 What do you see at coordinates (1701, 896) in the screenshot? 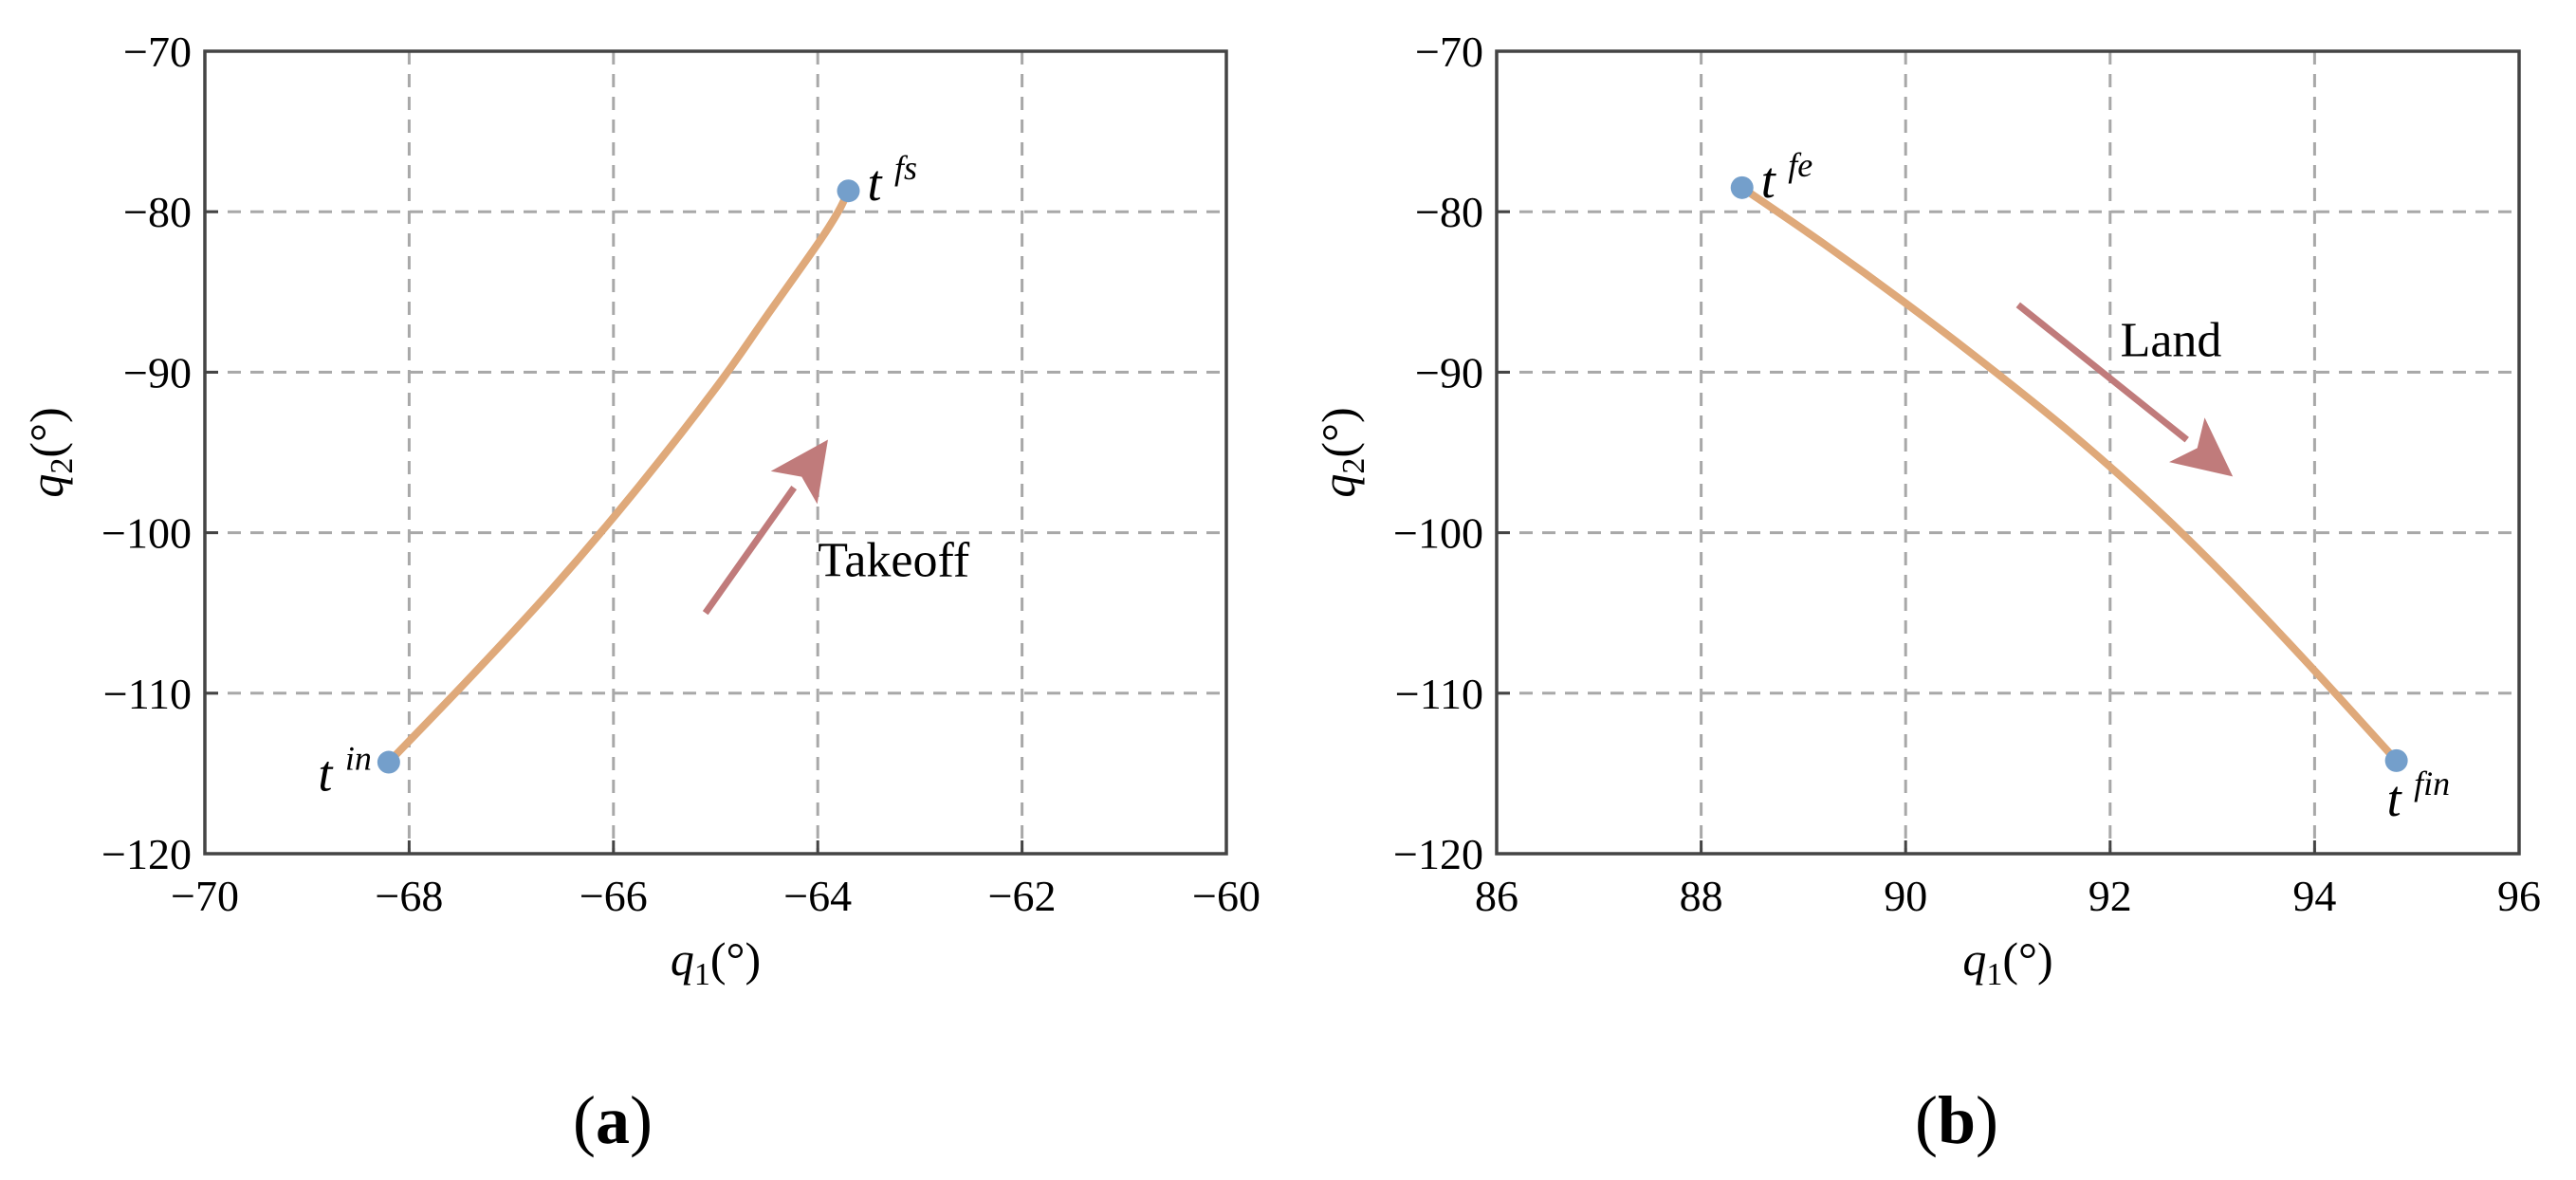
I see `x-tick-label: 88` at bounding box center [1701, 896].